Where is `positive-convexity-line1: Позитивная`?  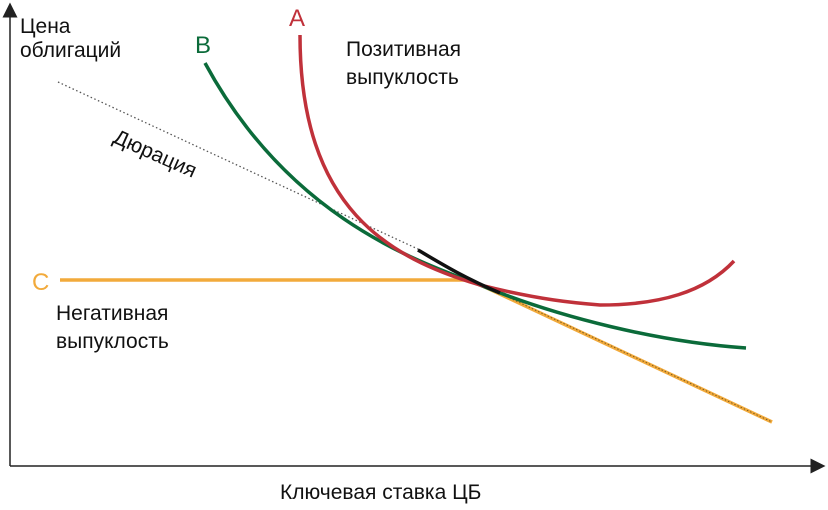 positive-convexity-line1: Позитивная is located at coordinates (403, 49).